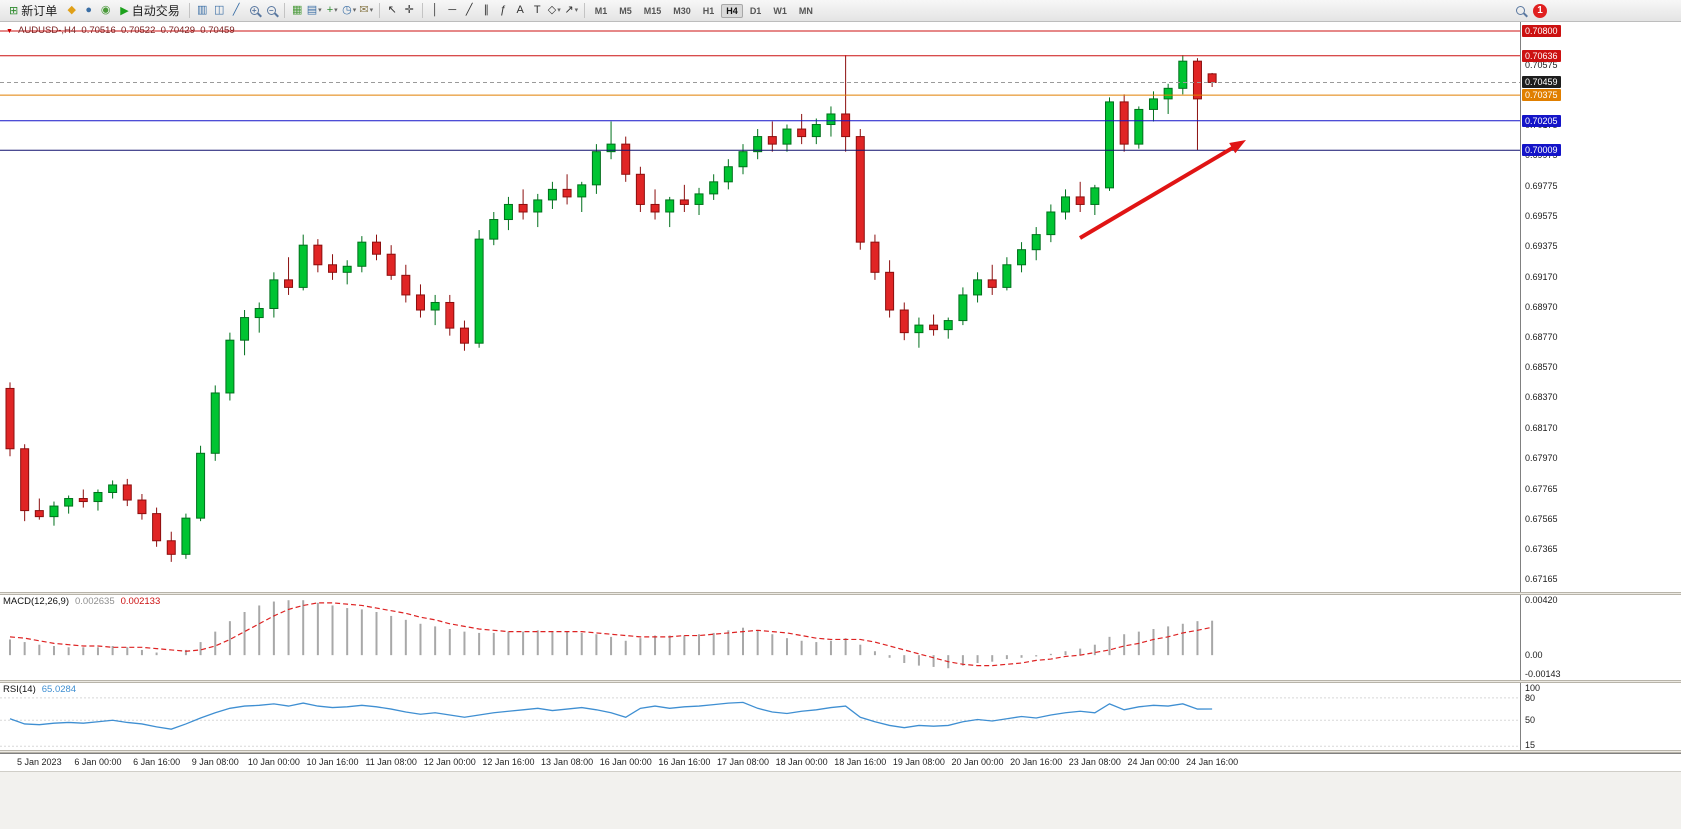 Image resolution: width=1681 pixels, height=829 pixels. What do you see at coordinates (39, 762) in the screenshot?
I see `time-label: 5 Jan 2023` at bounding box center [39, 762].